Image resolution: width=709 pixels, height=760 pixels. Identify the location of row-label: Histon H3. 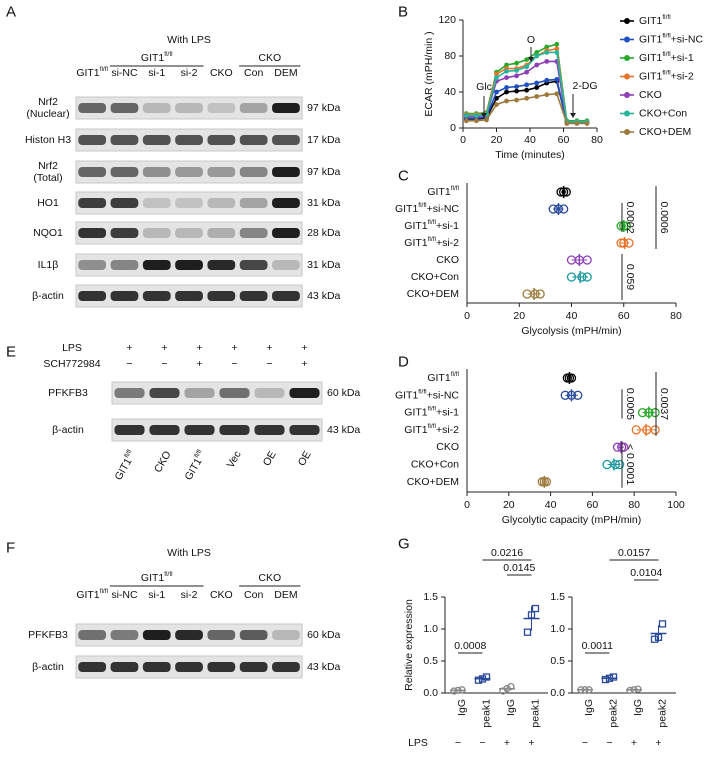
(48, 140).